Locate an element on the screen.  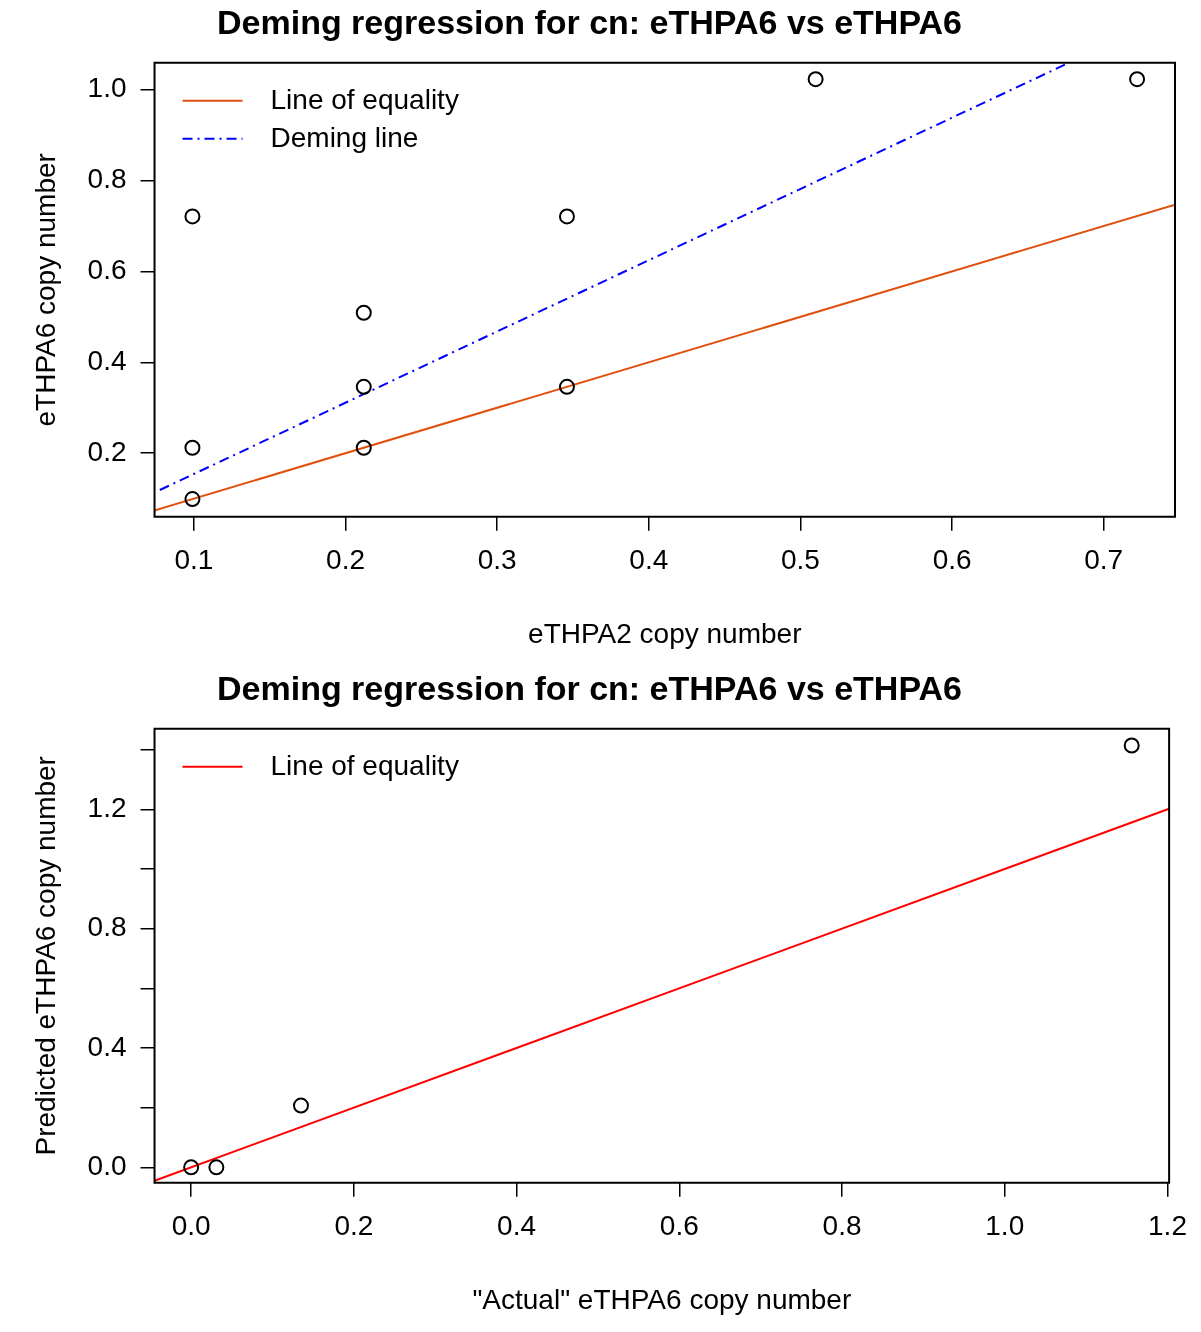
y-axis-title: Predicted eTHPA6 copy number is located at coordinates (45, 956).